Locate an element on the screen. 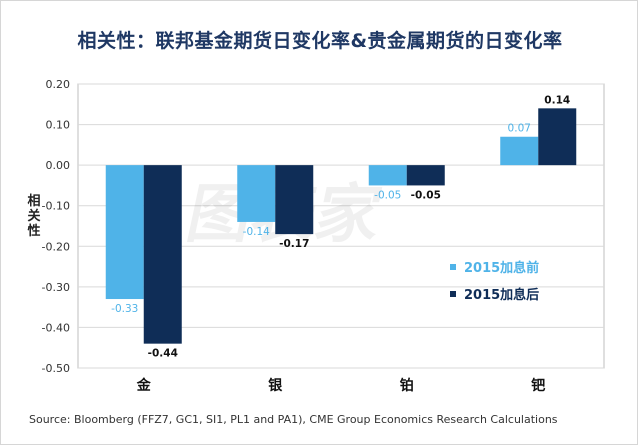 This screenshot has height=447, width=640. y-tick-label: -0.20 is located at coordinates (56, 246).